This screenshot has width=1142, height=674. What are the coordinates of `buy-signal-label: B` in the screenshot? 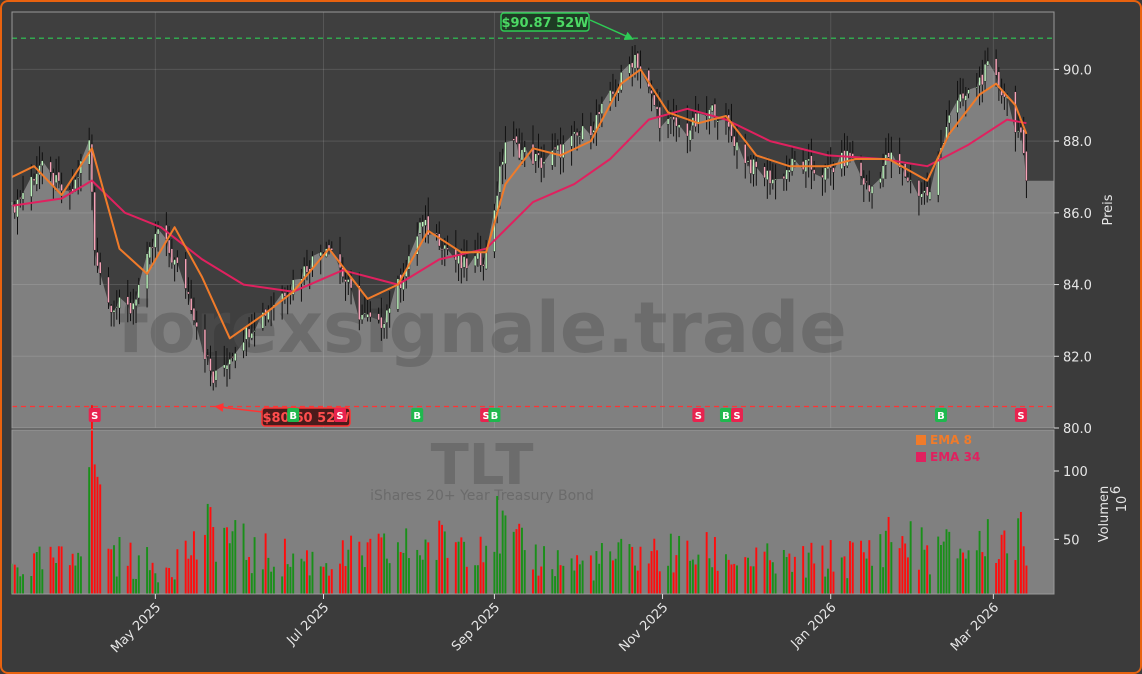 It's located at (941, 416).